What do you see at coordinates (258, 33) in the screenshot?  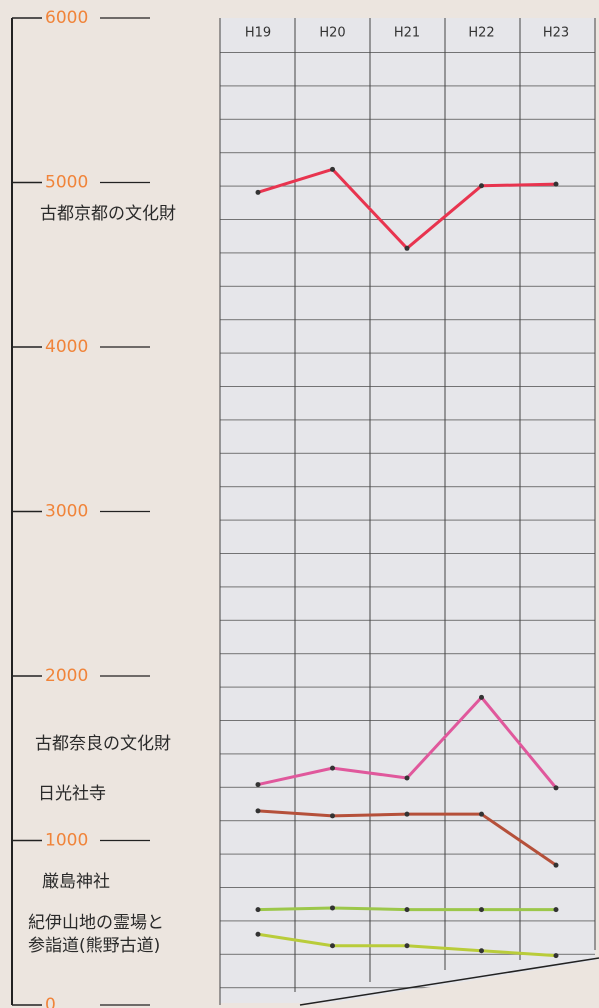 I see `x-tick-label: H19` at bounding box center [258, 33].